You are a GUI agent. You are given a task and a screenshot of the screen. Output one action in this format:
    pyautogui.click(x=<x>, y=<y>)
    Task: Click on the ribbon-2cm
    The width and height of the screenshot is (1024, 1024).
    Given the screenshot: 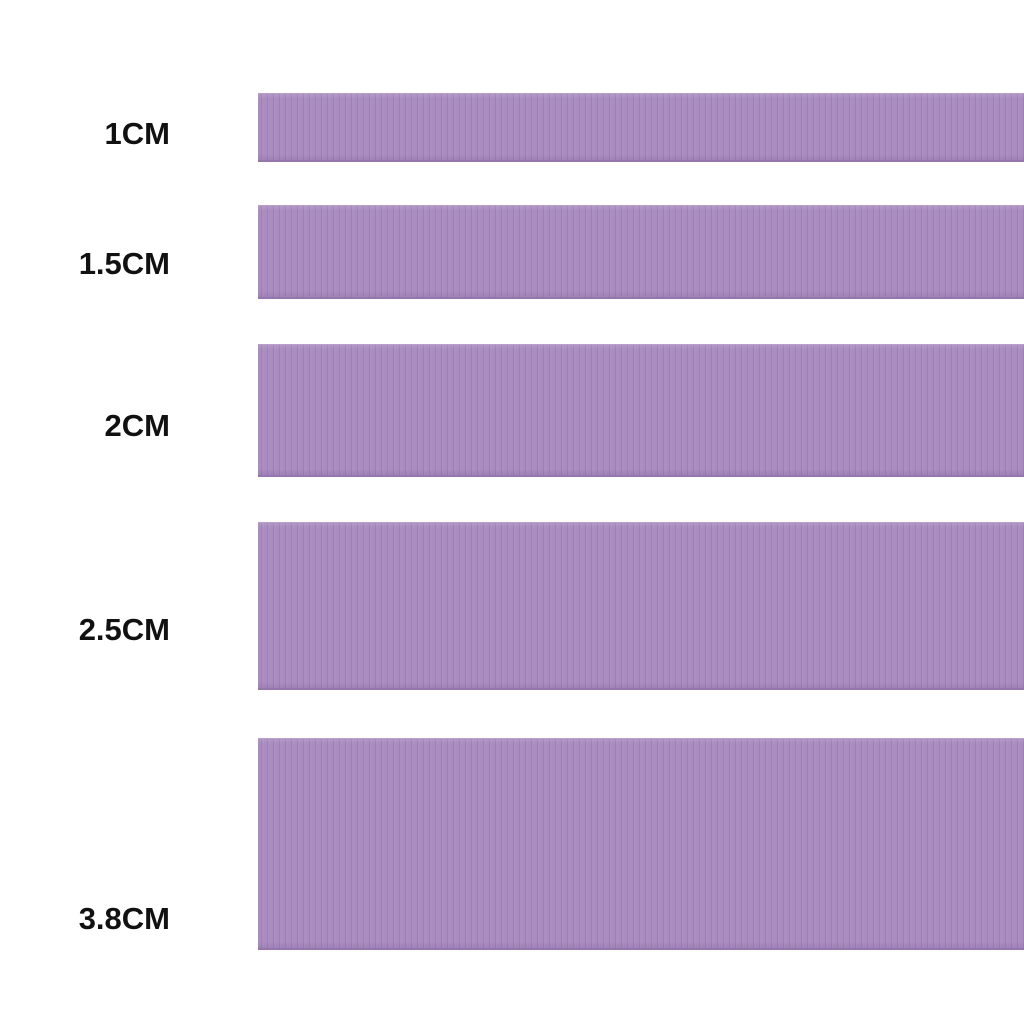 What is the action you would take?
    pyautogui.click(x=641, y=410)
    